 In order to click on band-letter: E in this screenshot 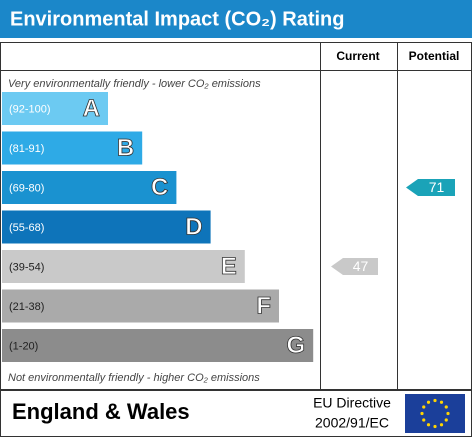, I will do `click(229, 266)`.